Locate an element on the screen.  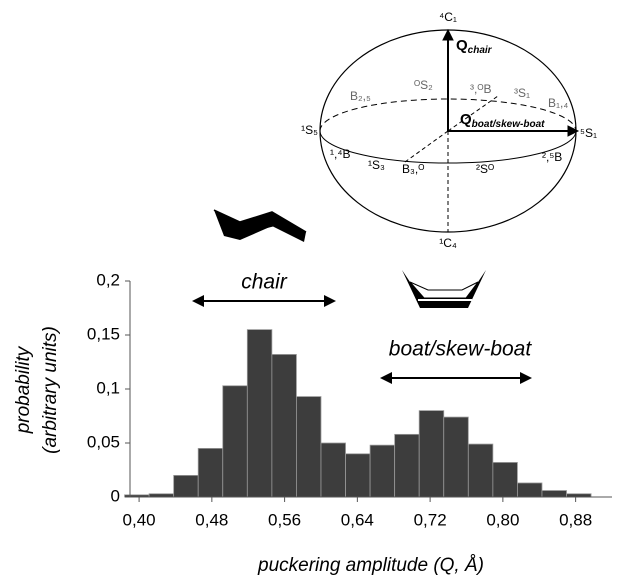
q-boat-label: Qboat/skew-boat is located at coordinates (502, 120).